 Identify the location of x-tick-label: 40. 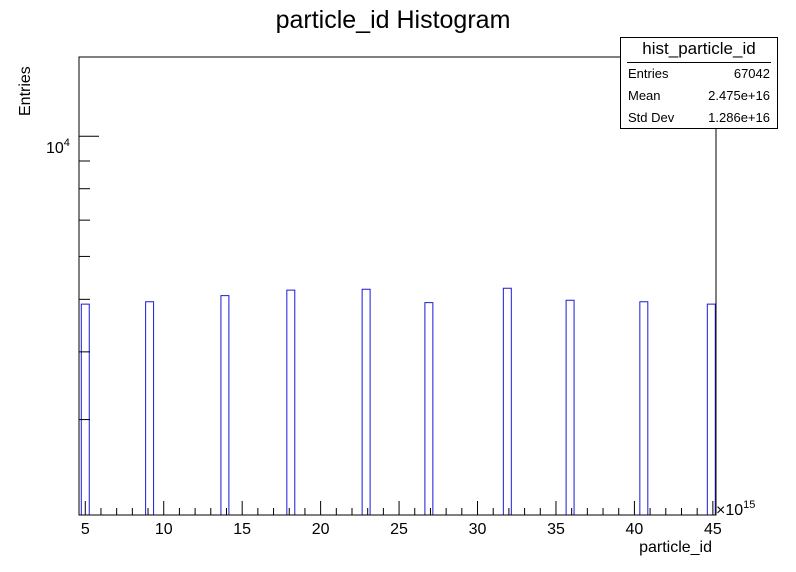
(635, 529).